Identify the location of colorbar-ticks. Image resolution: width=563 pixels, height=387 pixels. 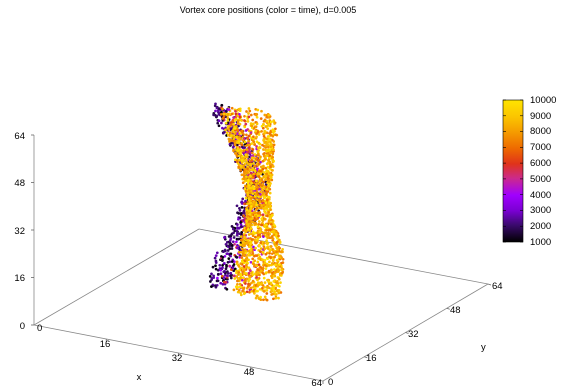
(513, 171).